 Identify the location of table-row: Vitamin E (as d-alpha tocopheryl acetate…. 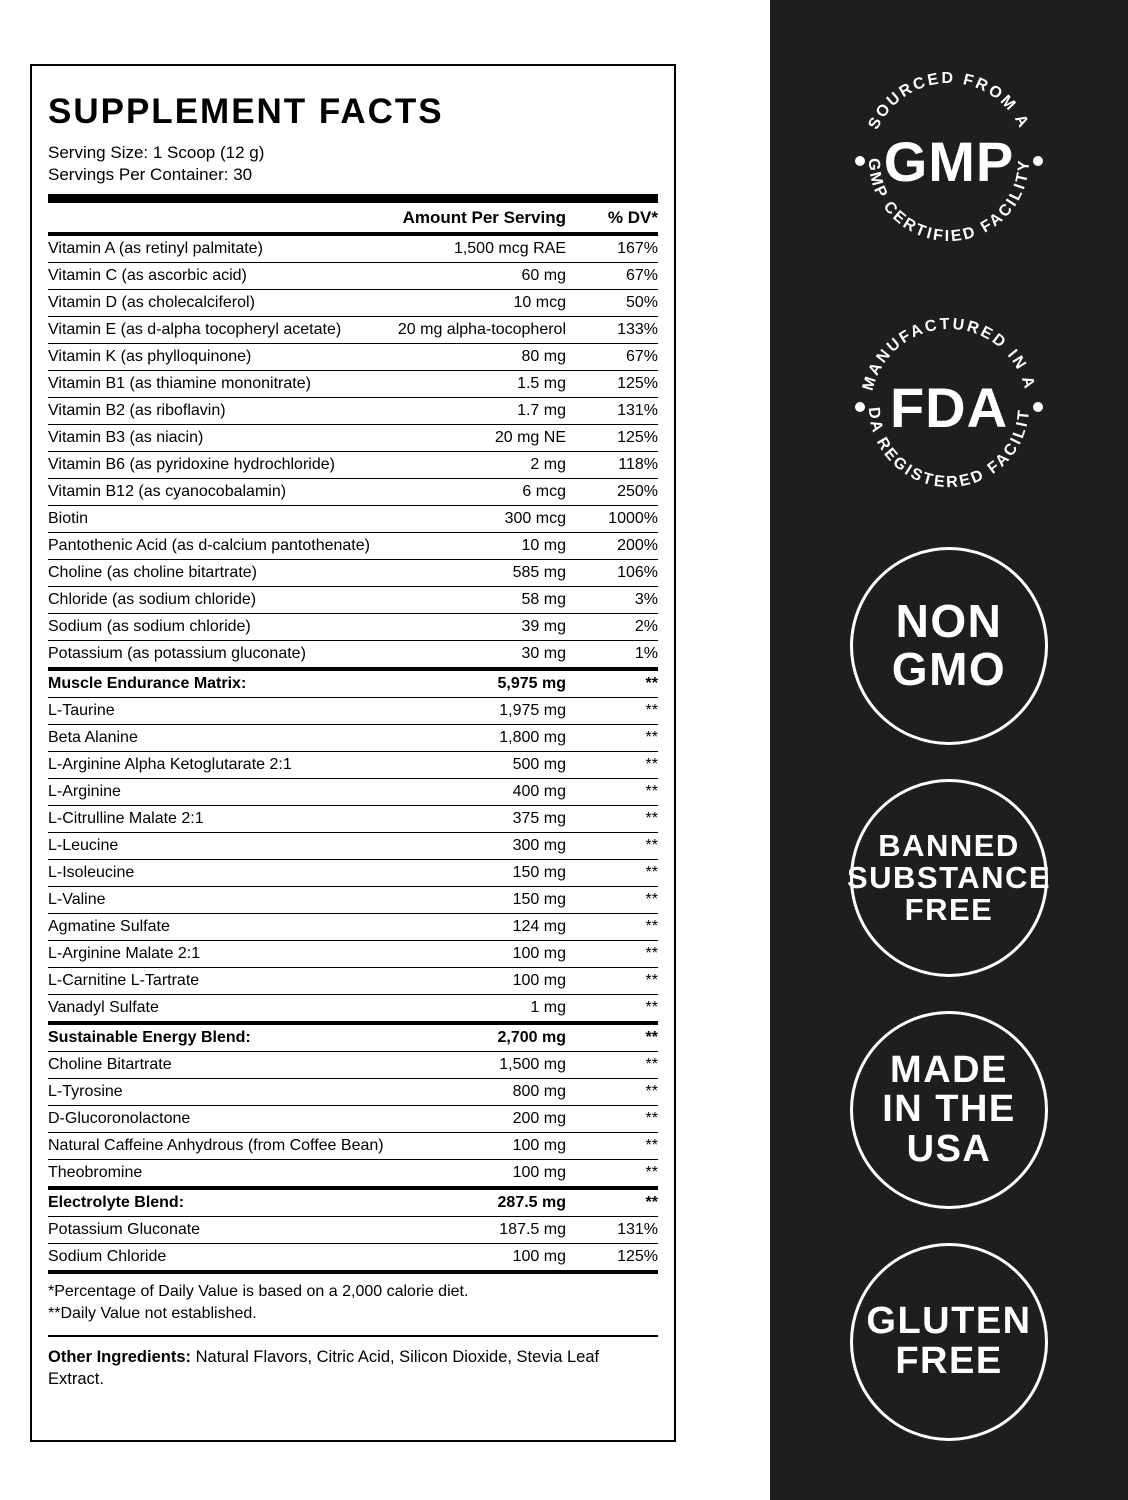
(353, 329).